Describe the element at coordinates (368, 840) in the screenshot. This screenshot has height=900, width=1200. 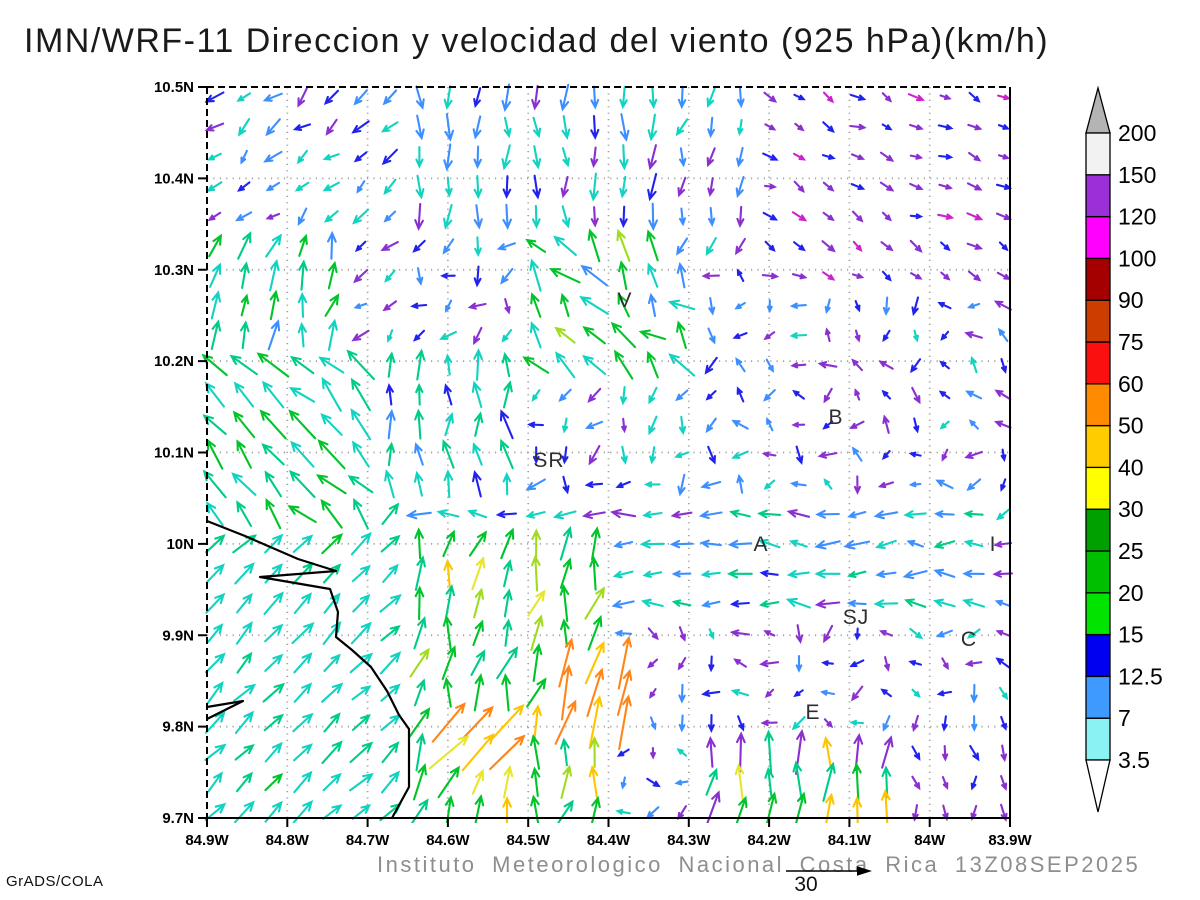
I see `svg-text: 84.7W` at that location.